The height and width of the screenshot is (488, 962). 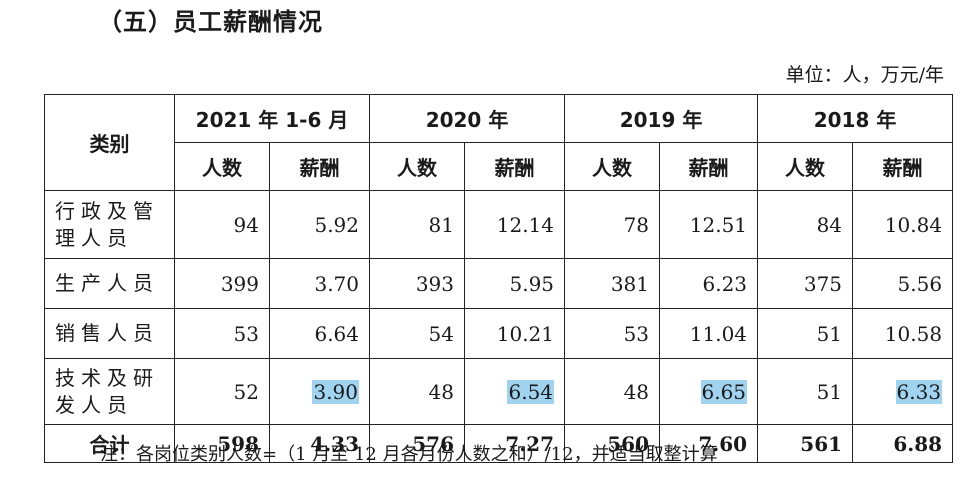 What do you see at coordinates (222, 283) in the screenshot?
I see `headcount-cell: 399` at bounding box center [222, 283].